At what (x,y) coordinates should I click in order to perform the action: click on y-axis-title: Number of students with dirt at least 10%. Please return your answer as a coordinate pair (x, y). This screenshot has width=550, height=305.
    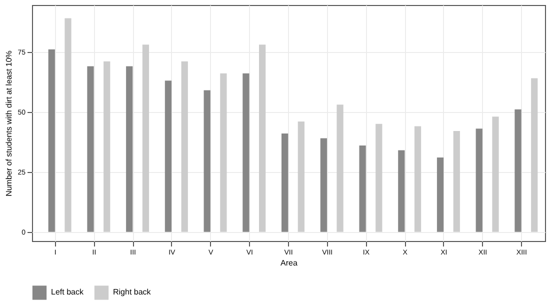
    Looking at the image, I should click on (9, 123).